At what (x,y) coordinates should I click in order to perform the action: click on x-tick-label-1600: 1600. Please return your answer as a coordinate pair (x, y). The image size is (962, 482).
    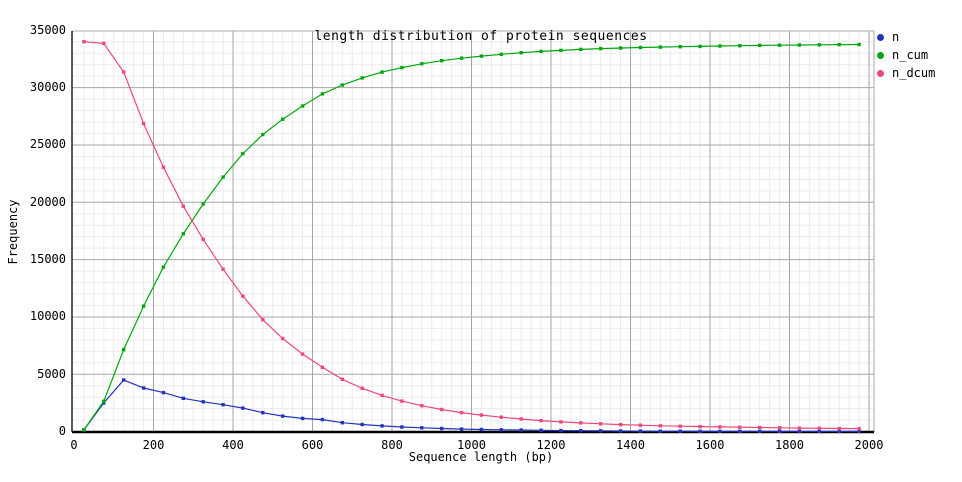
    Looking at the image, I should click on (710, 445).